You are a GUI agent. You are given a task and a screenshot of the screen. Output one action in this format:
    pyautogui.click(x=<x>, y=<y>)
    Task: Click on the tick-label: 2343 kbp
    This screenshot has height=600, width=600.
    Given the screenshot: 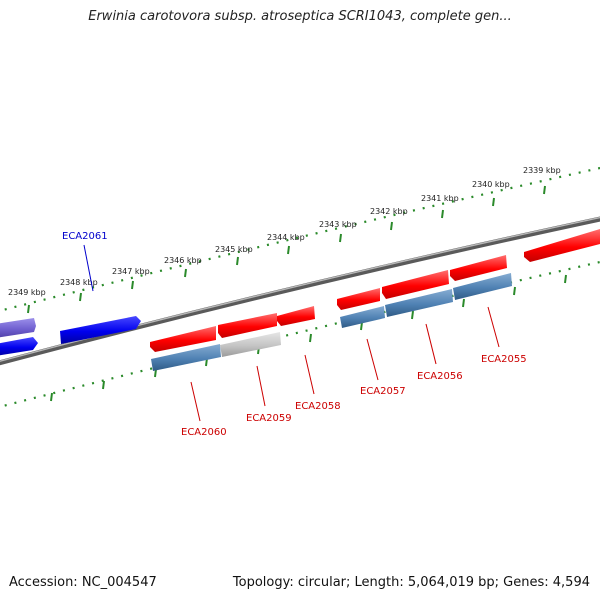 What is the action you would take?
    pyautogui.click(x=338, y=224)
    